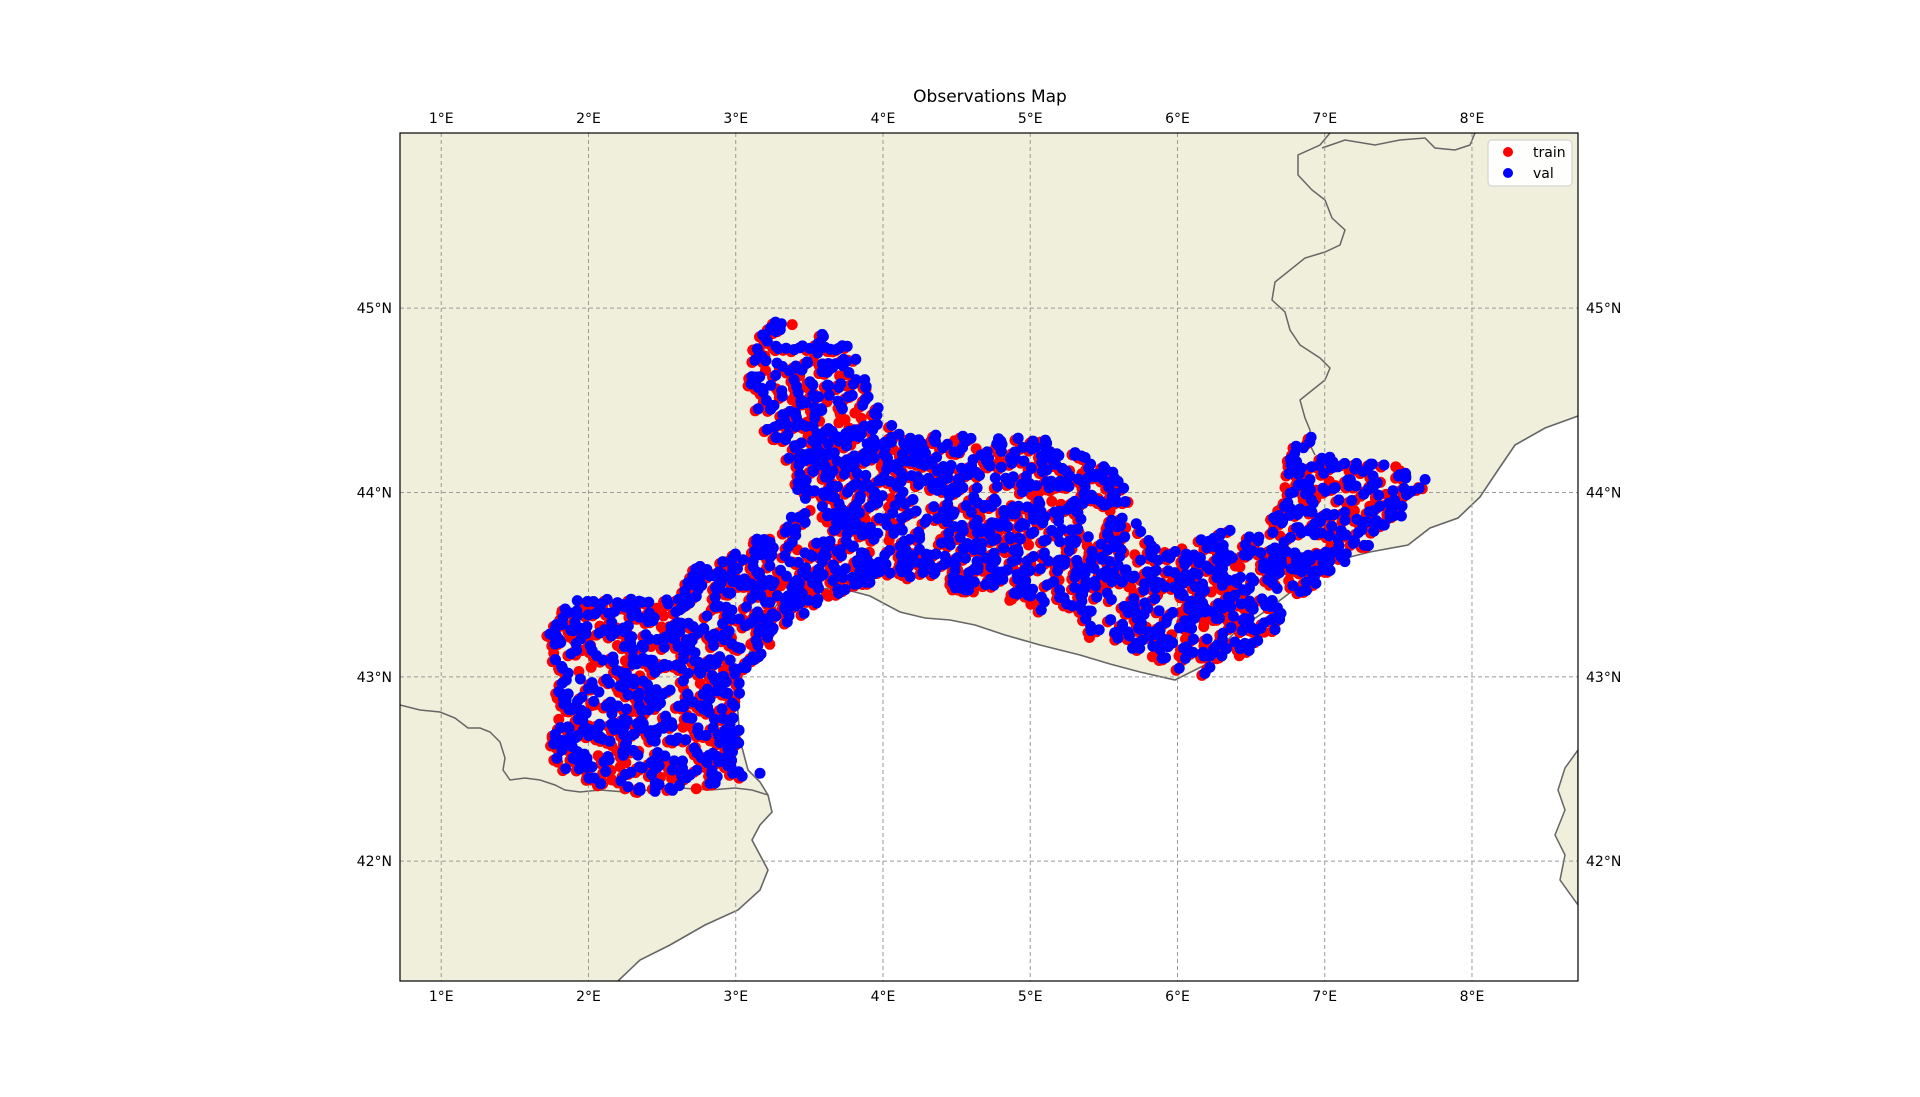 This screenshot has width=1920, height=1097. I want to click on border-france-italy, so click(1308, 294).